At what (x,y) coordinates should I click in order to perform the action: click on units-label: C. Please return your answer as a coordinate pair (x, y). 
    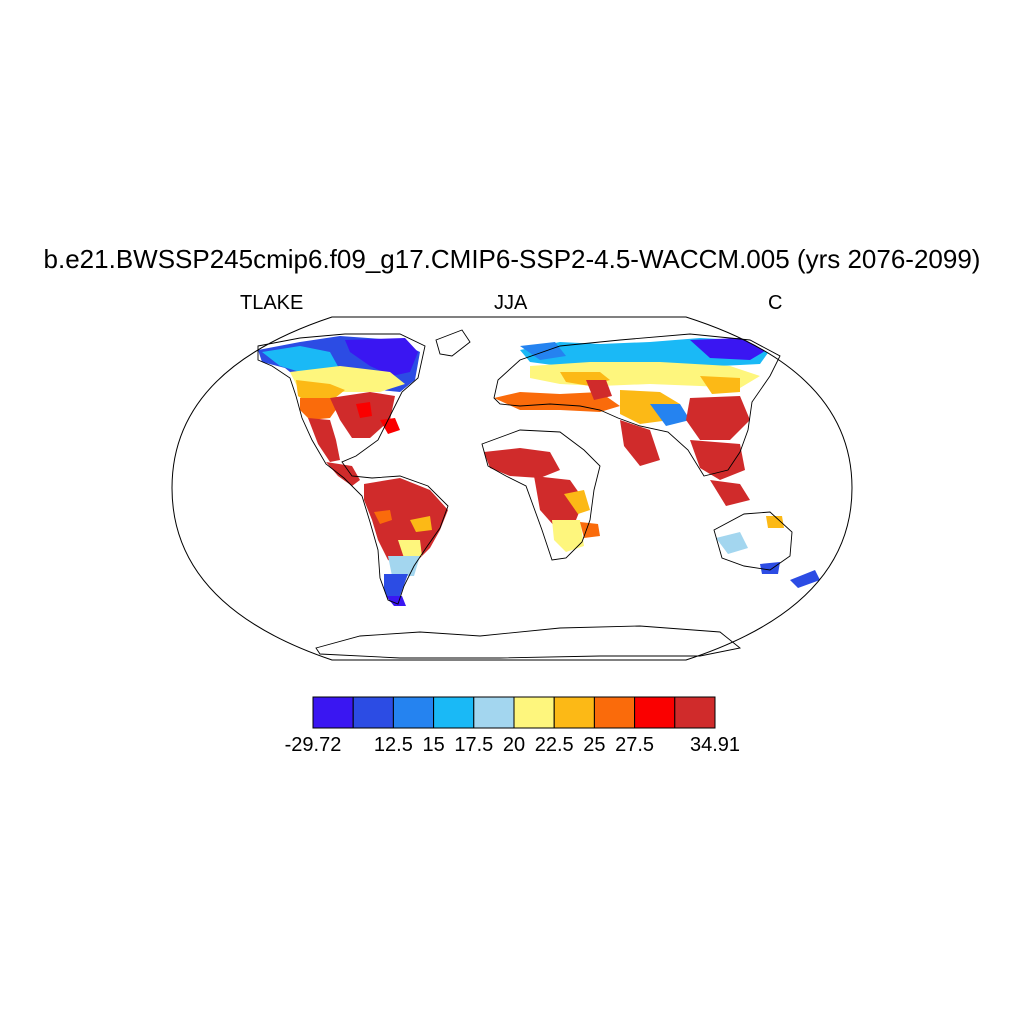
    Looking at the image, I should click on (775, 303).